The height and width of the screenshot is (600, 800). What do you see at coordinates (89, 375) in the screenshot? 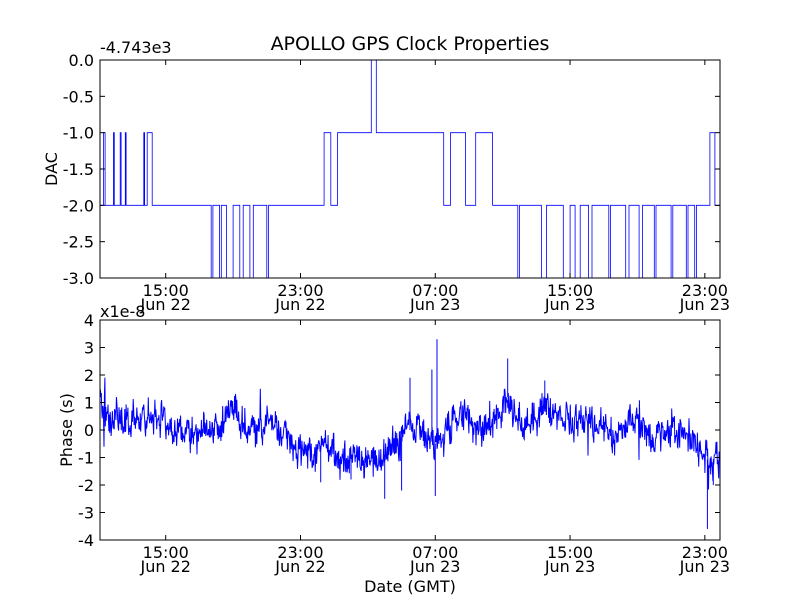
I see `y-tick-label: 2` at bounding box center [89, 375].